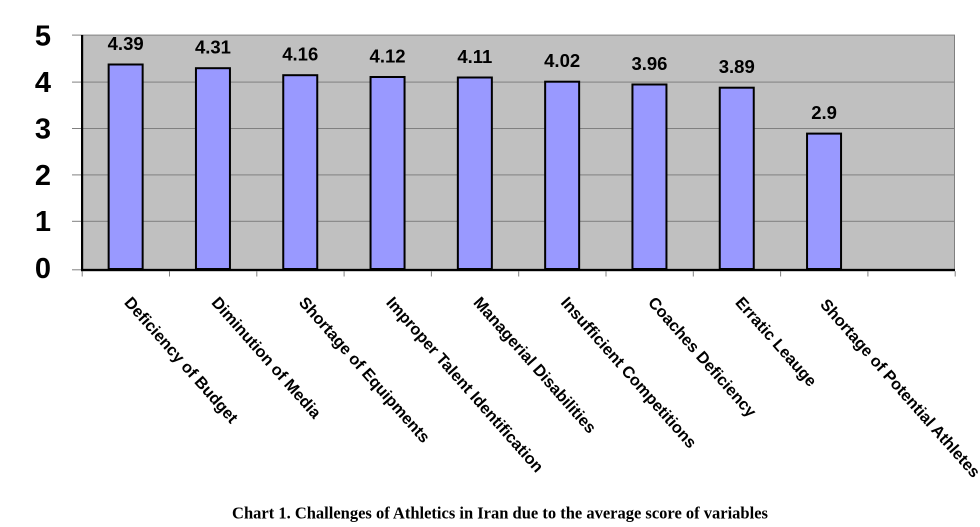 The height and width of the screenshot is (527, 980). What do you see at coordinates (388, 55) in the screenshot?
I see `svg-text: 4.12` at bounding box center [388, 55].